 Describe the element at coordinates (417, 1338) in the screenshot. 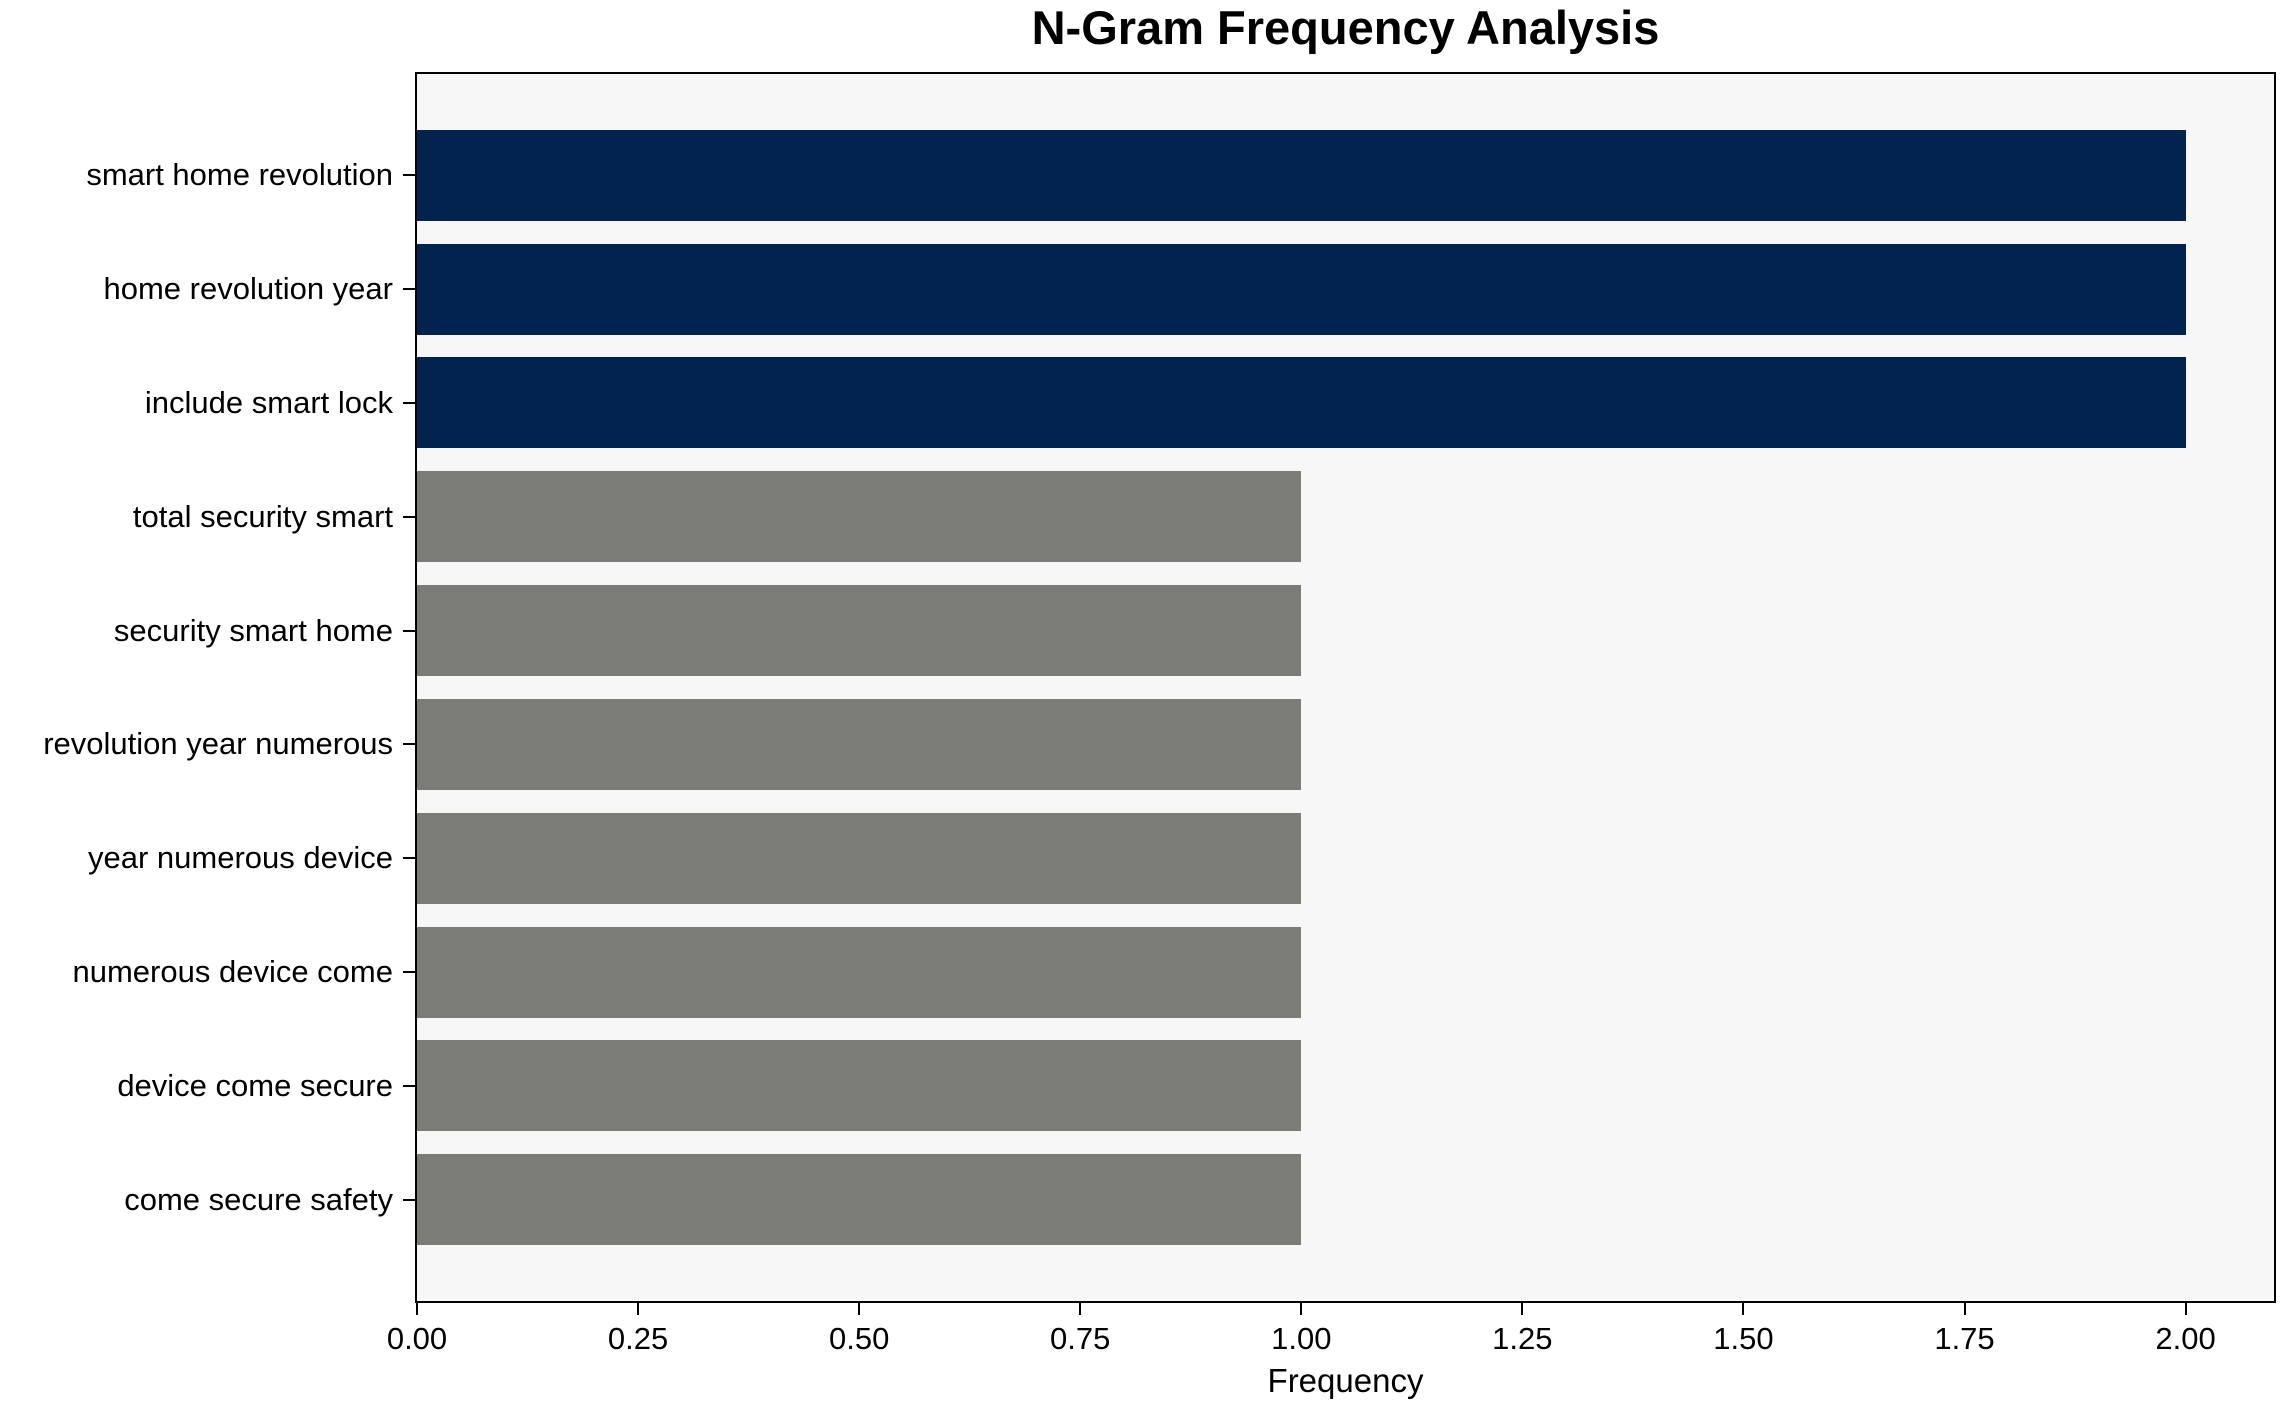

I see `x-tick-label: 0.00` at that location.